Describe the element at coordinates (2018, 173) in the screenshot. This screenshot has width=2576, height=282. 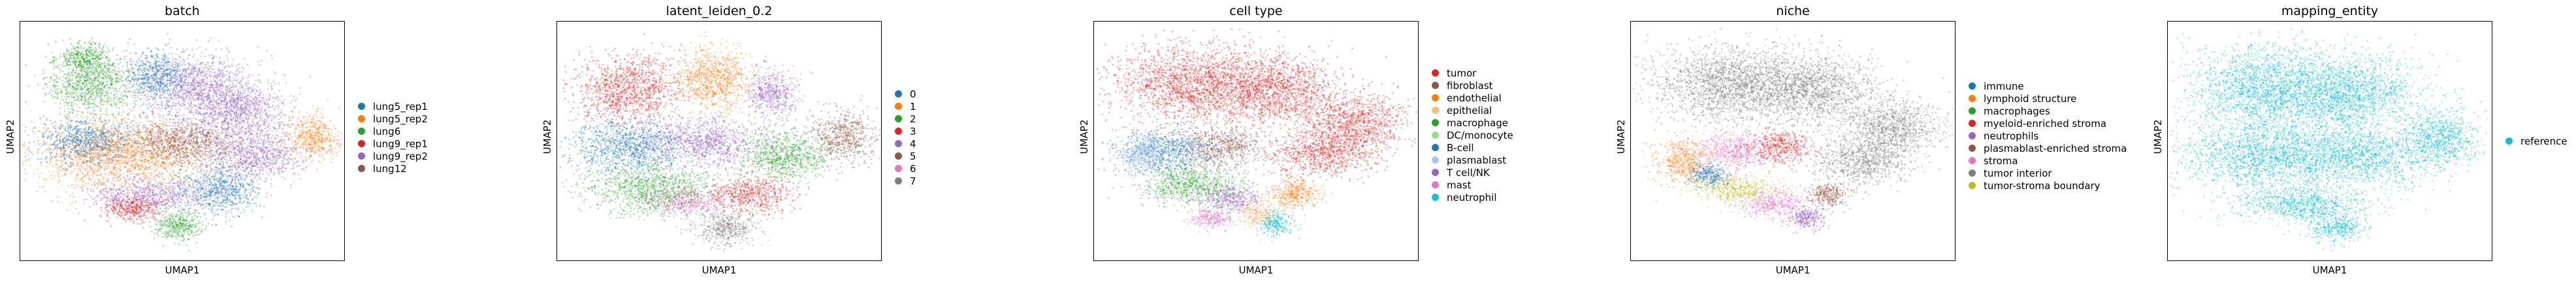
I see `legend-label: tumor interior` at that location.